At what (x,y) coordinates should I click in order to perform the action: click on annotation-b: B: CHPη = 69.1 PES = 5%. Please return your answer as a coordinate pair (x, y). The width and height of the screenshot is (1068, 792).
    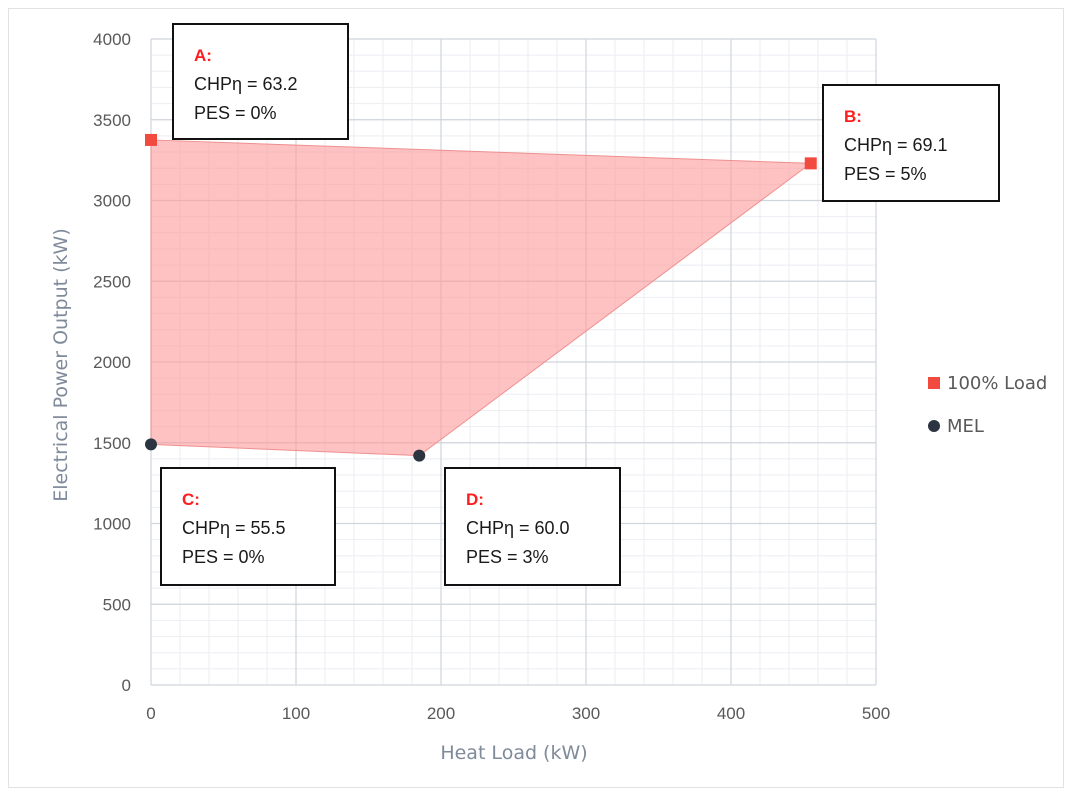
    Looking at the image, I should click on (911, 143).